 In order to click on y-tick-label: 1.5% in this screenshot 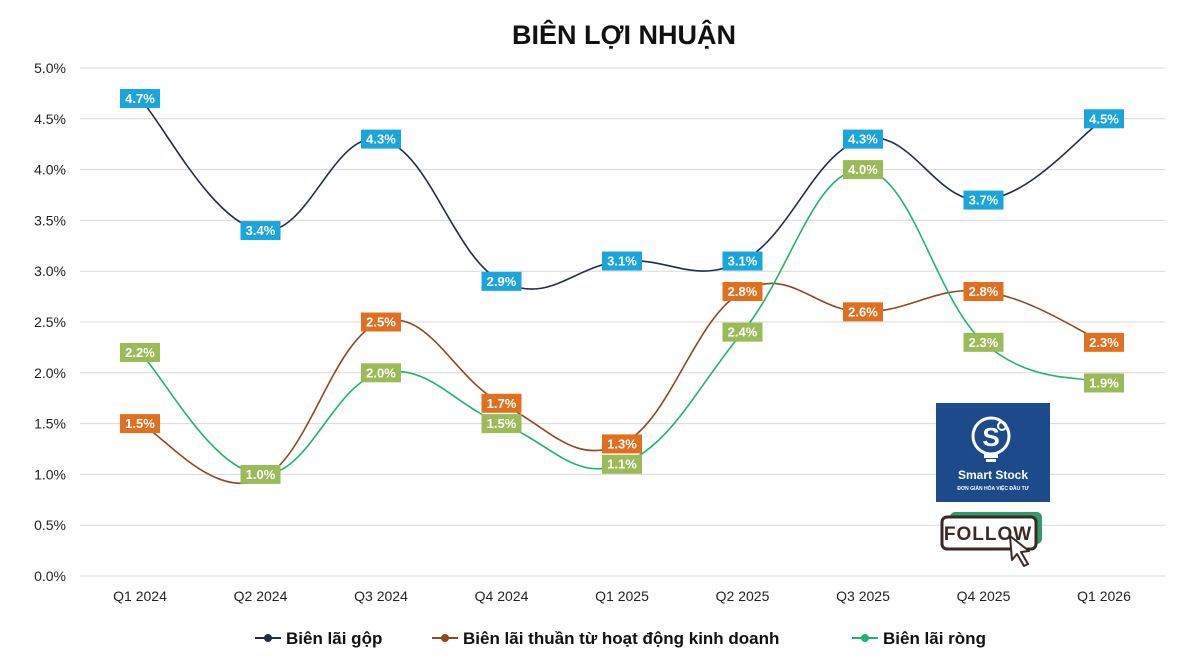, I will do `click(50, 424)`.